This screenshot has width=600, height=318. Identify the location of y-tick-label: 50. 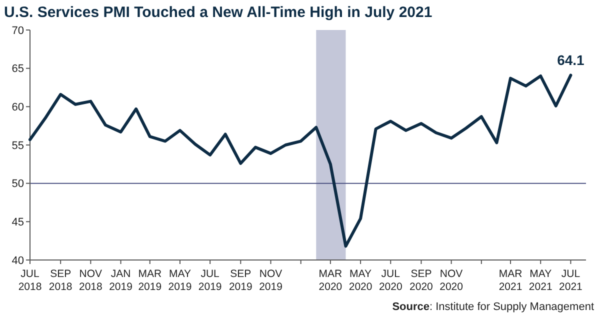
(18, 184).